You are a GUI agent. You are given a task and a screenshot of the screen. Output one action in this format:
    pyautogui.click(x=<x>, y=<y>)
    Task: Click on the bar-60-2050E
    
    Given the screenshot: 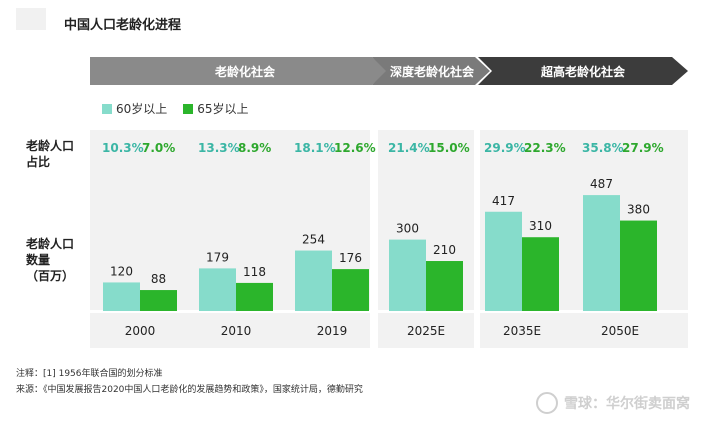 What is the action you would take?
    pyautogui.click(x=601, y=253)
    